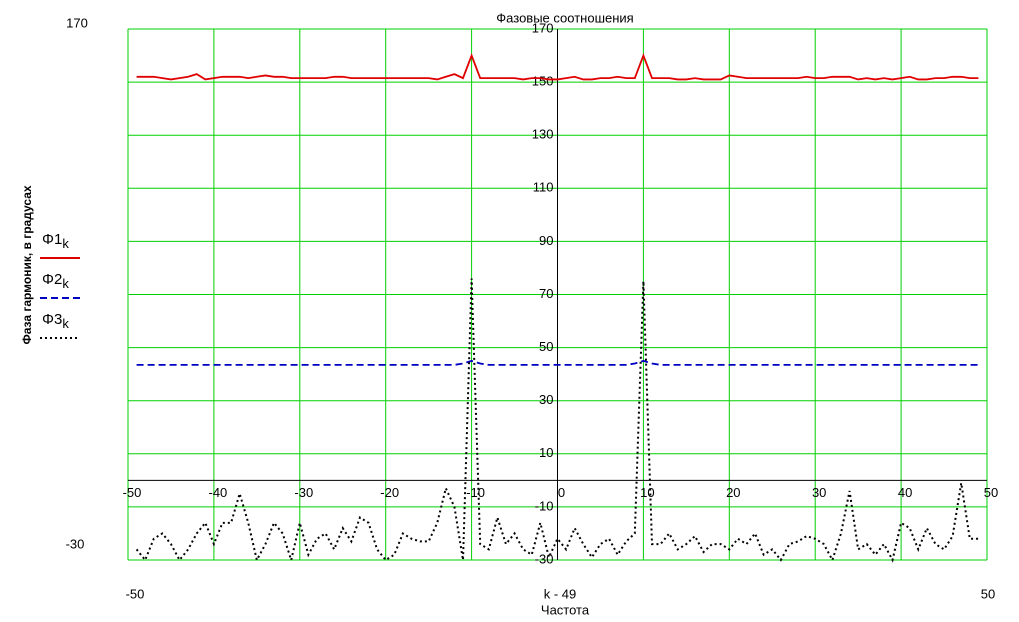 This screenshot has height=622, width=1019. What do you see at coordinates (132, 492) in the screenshot?
I see `x-tick-label: -50` at bounding box center [132, 492].